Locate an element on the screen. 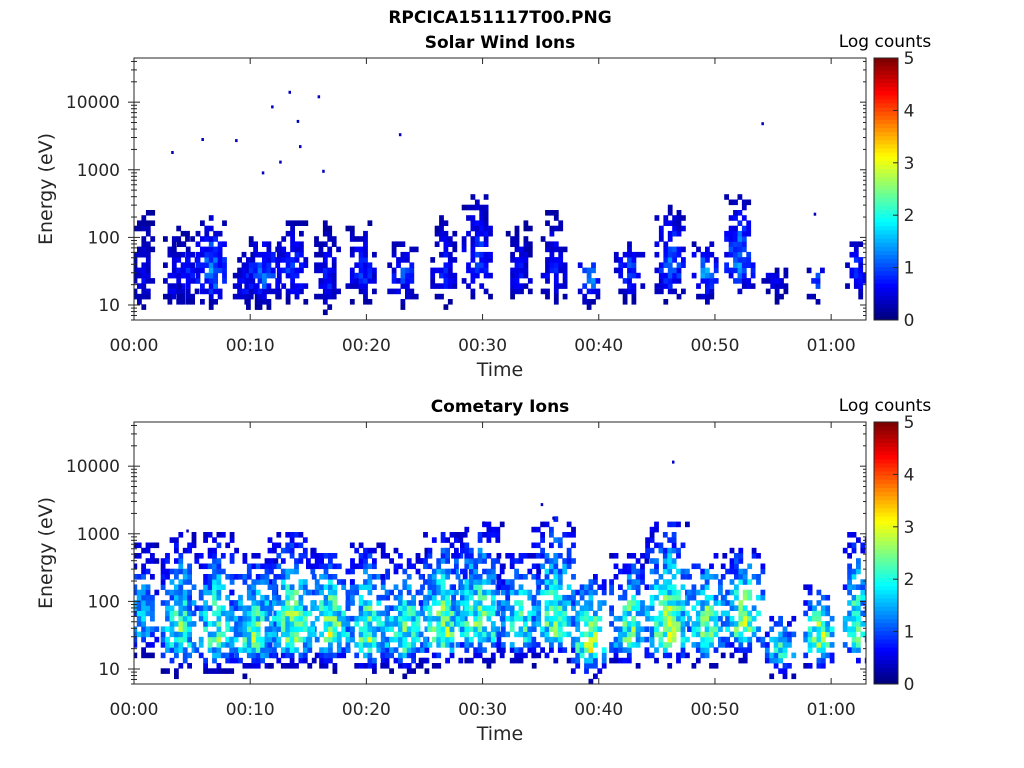 Image resolution: width=1024 pixels, height=768 pixels. x-tick-label: 00:20 is located at coordinates (366, 346).